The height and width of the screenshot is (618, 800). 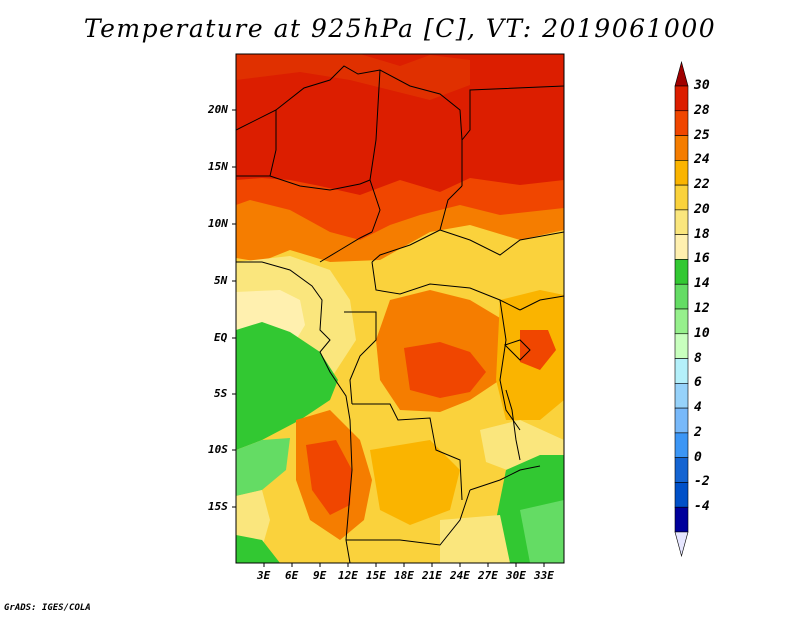 I want to click on colorbar-label: -4, so click(x=702, y=507).